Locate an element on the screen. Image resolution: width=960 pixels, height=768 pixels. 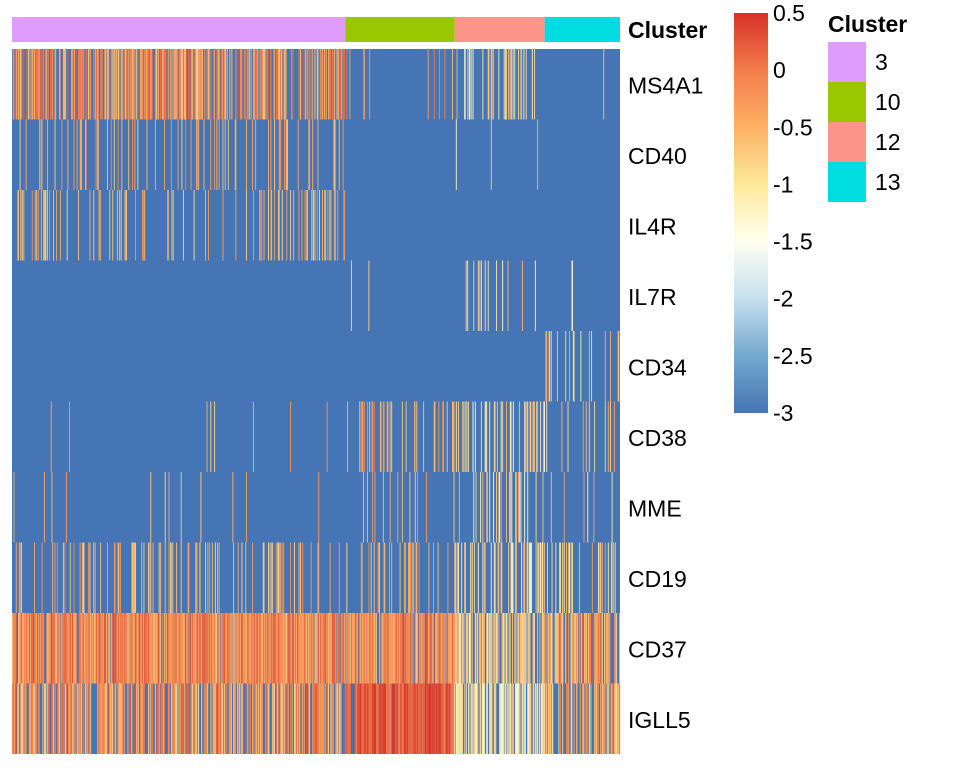
heatmap-row-CD19 is located at coordinates (316, 577).